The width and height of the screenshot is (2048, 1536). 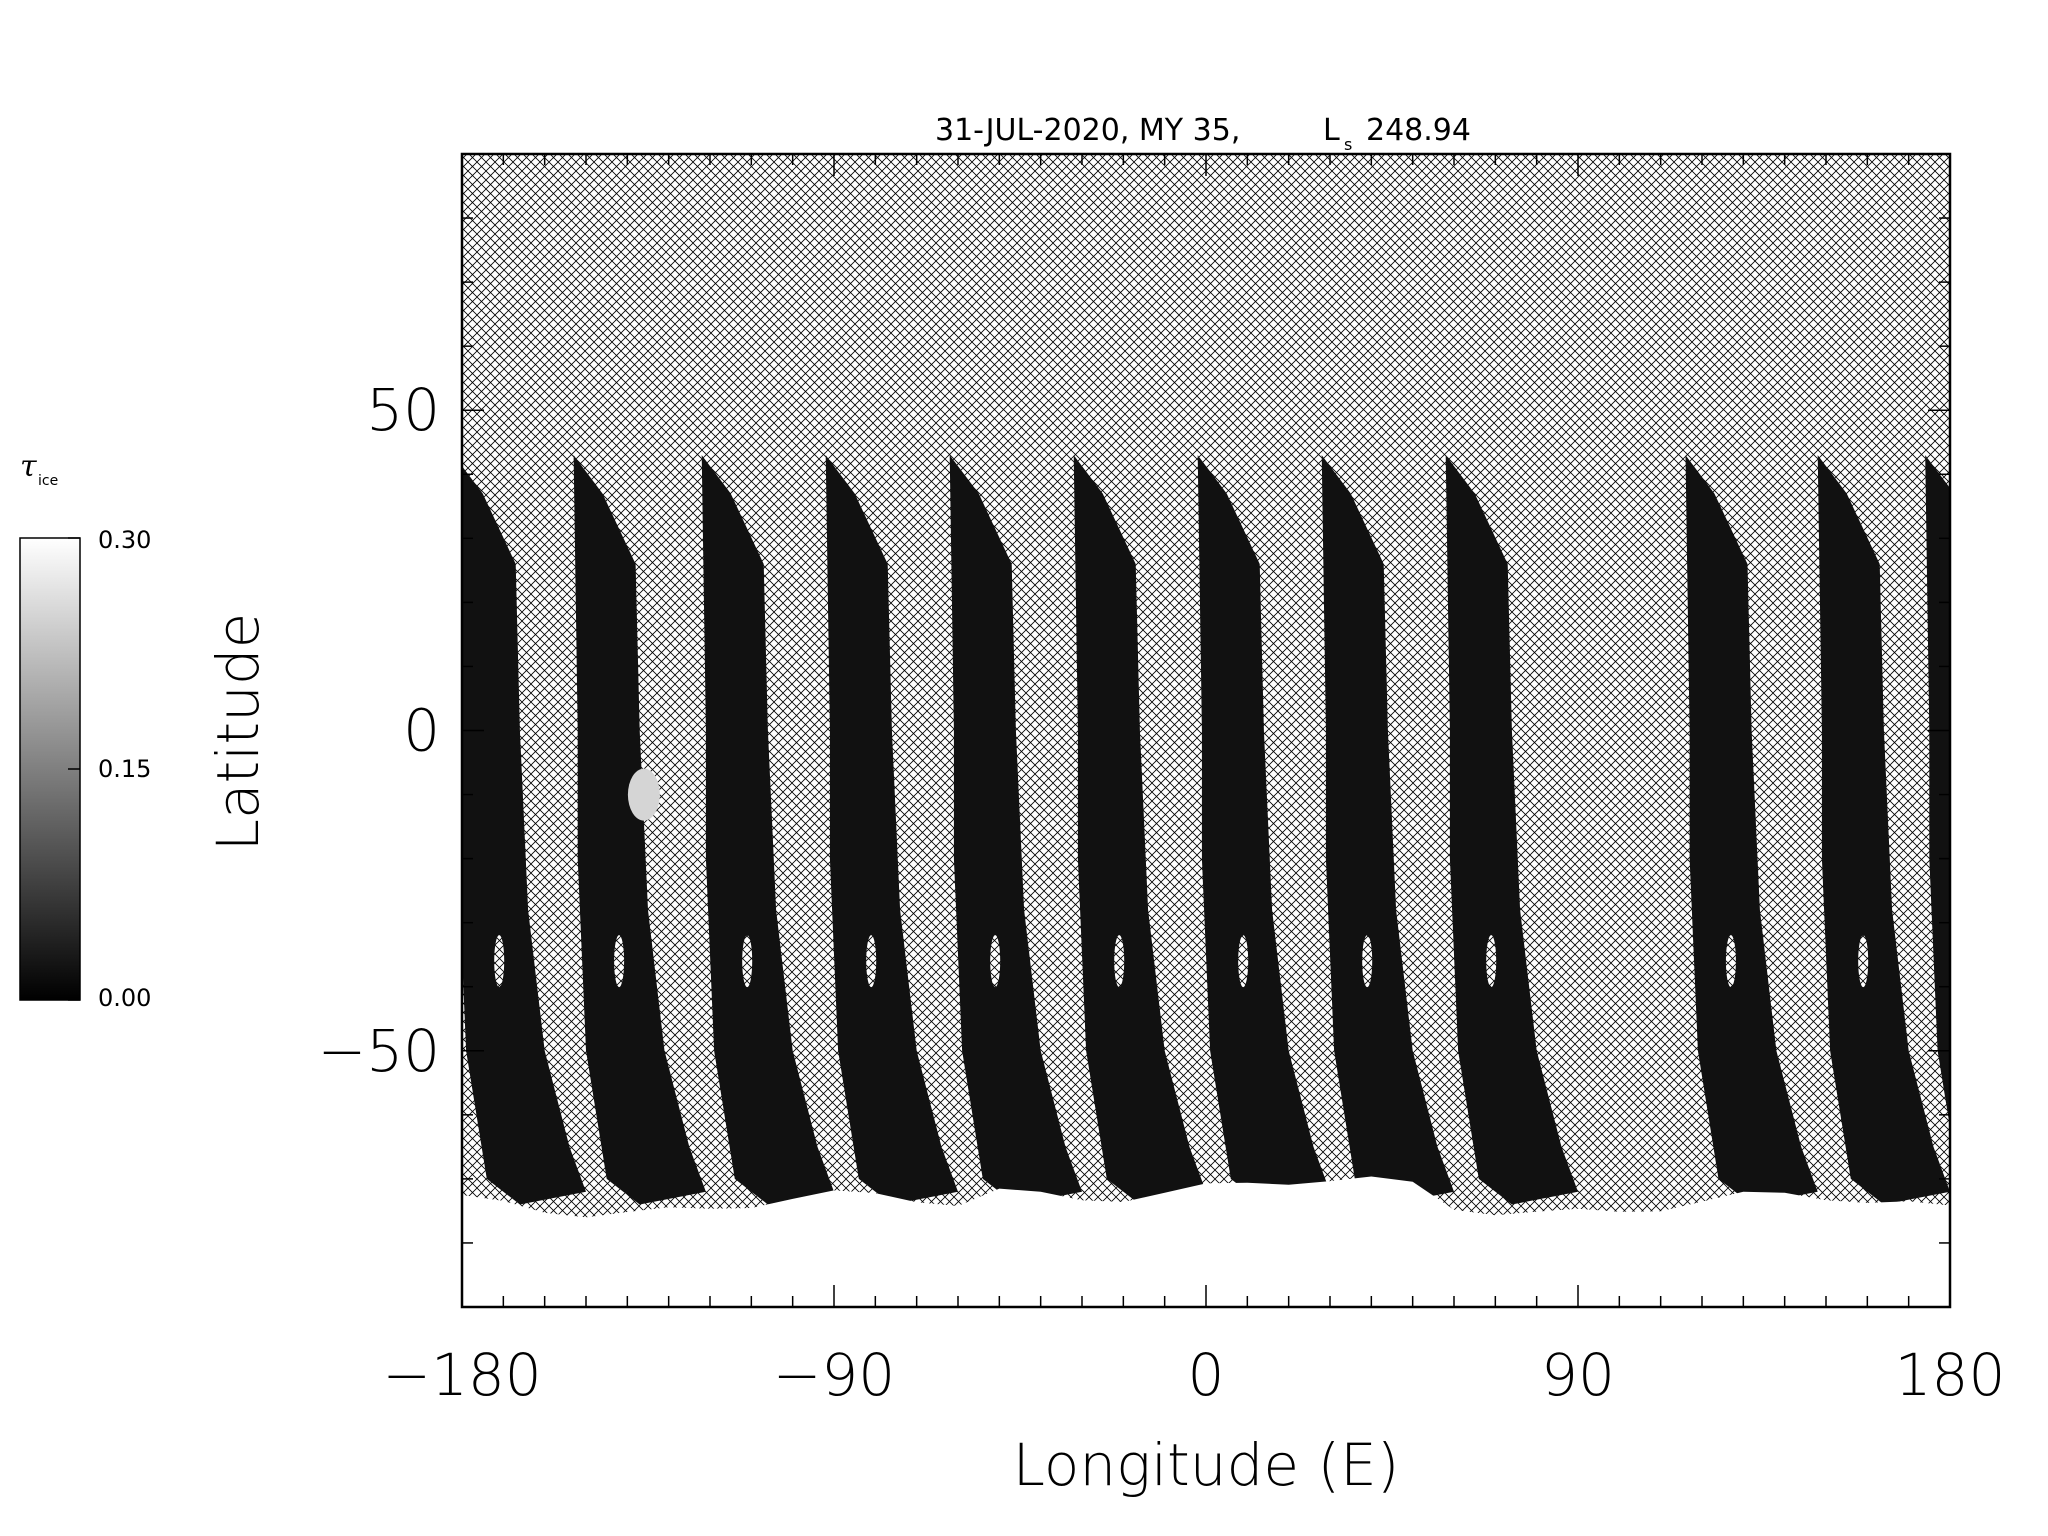 What do you see at coordinates (1331, 130) in the screenshot?
I see `title-ls-symbol: L` at bounding box center [1331, 130].